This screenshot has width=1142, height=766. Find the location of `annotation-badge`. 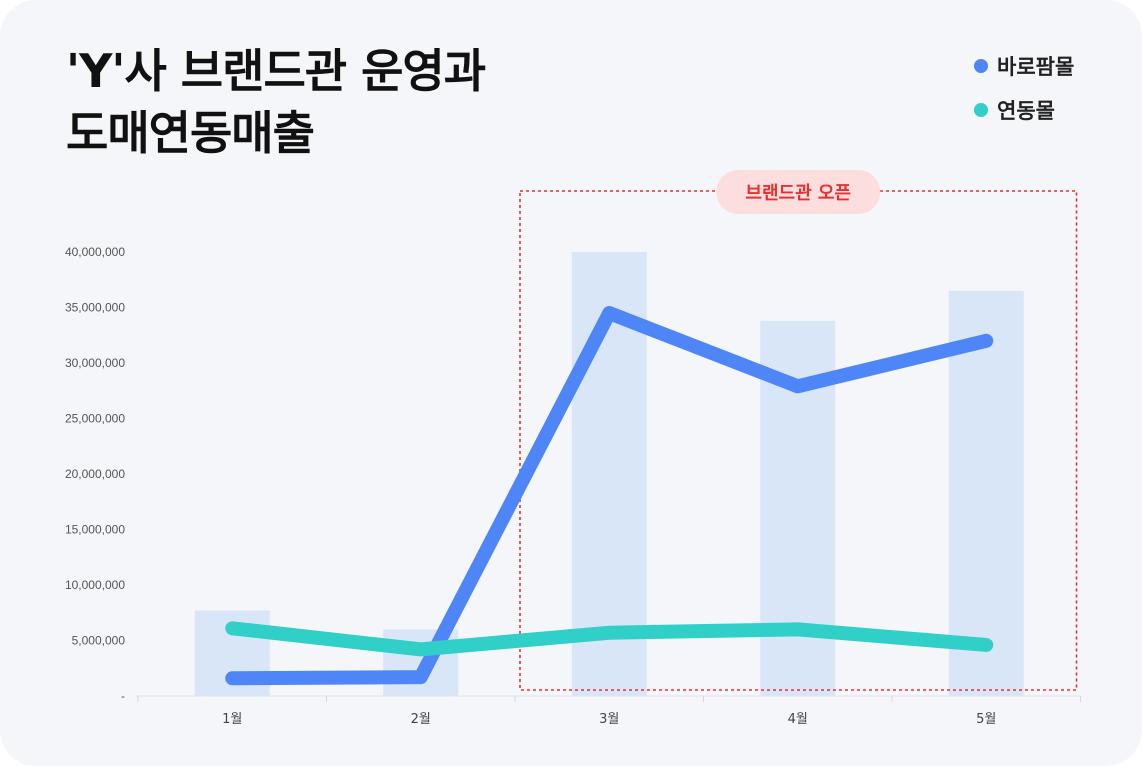

annotation-badge is located at coordinates (798, 192).